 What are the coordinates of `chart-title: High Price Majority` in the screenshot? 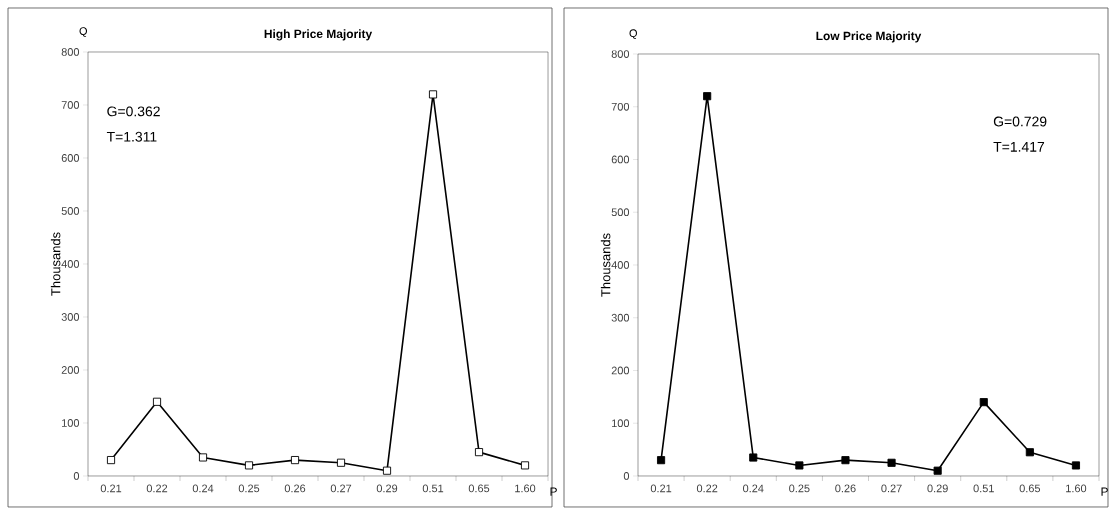 It's located at (318, 35).